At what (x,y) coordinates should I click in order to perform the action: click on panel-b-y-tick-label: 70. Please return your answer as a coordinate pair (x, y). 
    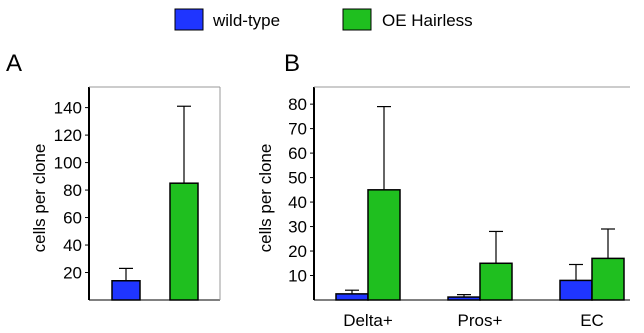
    Looking at the image, I should click on (297, 129).